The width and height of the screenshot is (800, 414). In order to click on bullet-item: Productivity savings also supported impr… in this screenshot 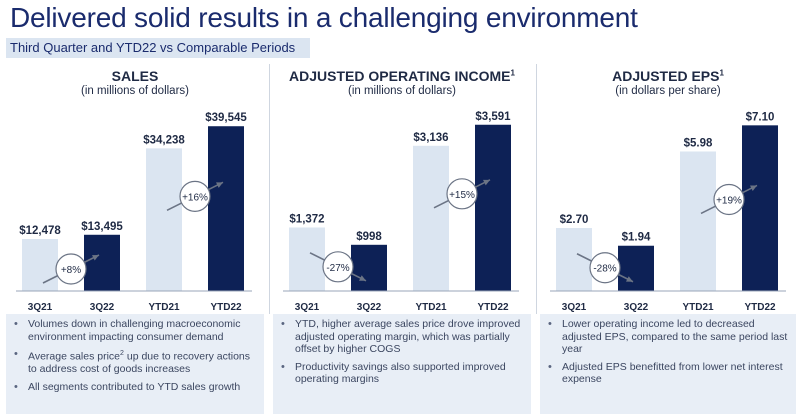, I will do `click(403, 373)`.